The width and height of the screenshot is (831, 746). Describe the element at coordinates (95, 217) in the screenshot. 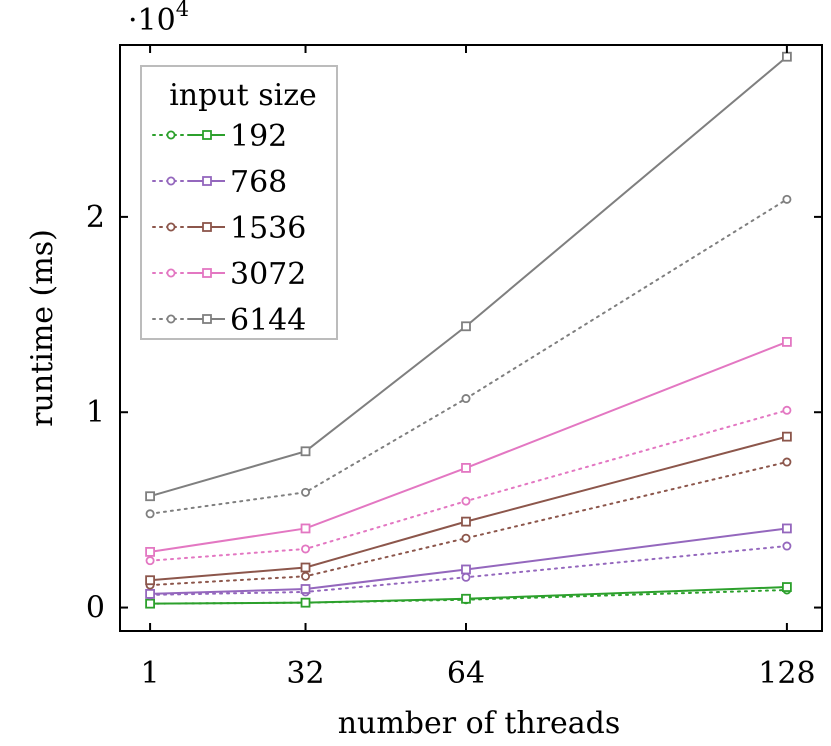

I see `y-tick-label: 2` at that location.